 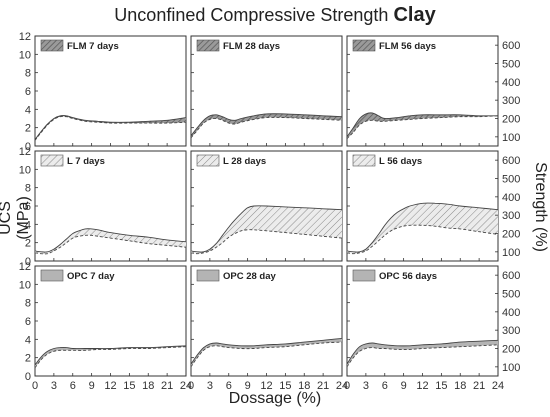 I want to click on panel-2: FLM 28 days, so click(x=266, y=91).